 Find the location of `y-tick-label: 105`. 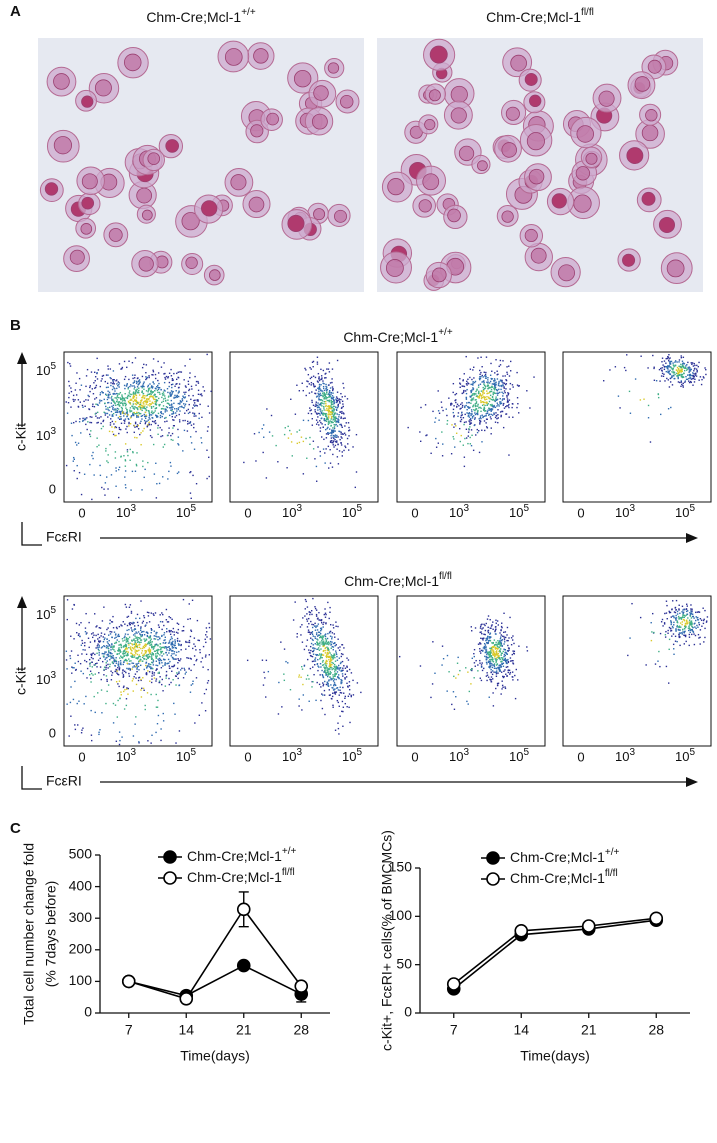

y-tick-label: 105 is located at coordinates (46, 369).